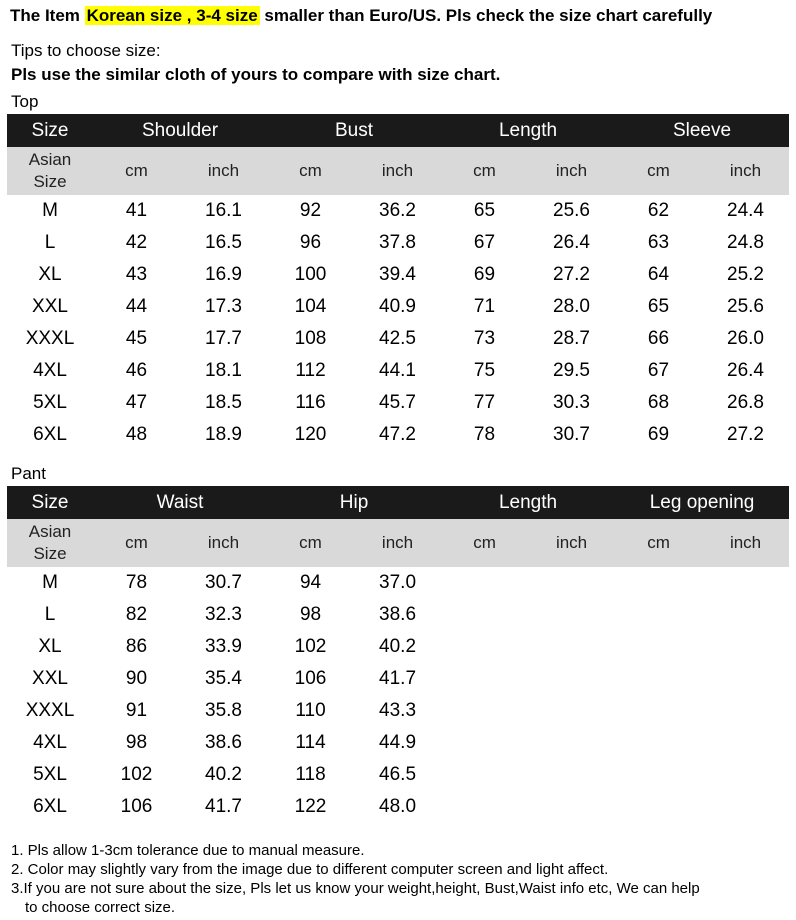 The width and height of the screenshot is (796, 920). I want to click on value-cell: 94, so click(310, 582).